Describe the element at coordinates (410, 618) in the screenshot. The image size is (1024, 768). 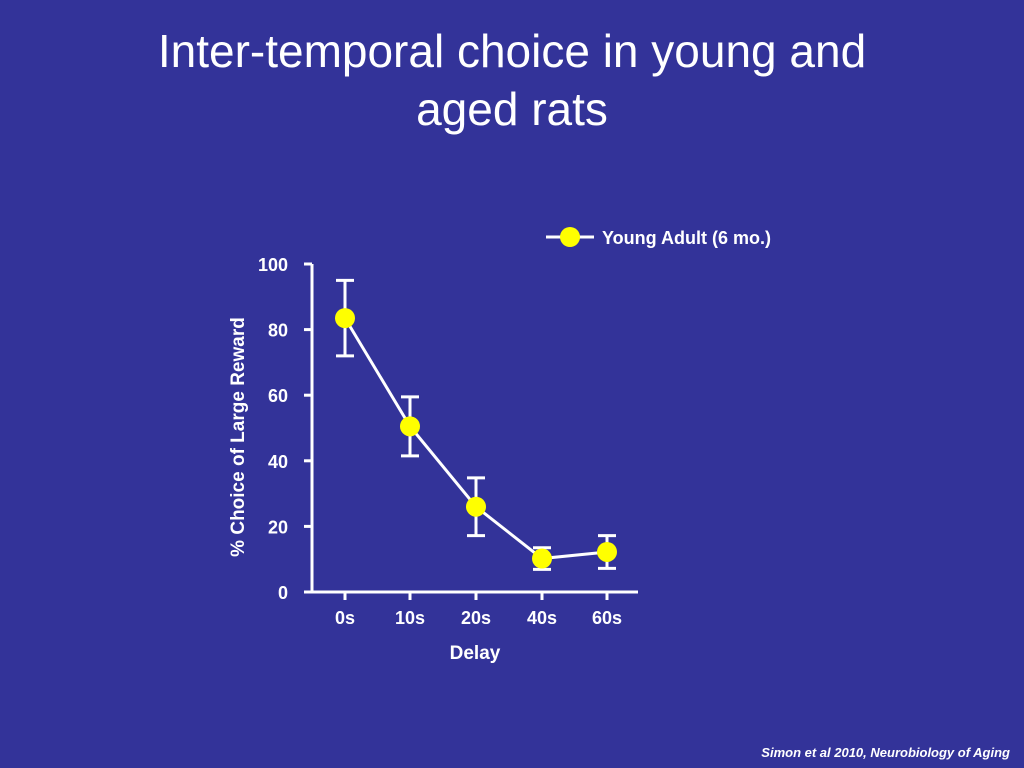
I see `x-tick-label: 10s` at that location.